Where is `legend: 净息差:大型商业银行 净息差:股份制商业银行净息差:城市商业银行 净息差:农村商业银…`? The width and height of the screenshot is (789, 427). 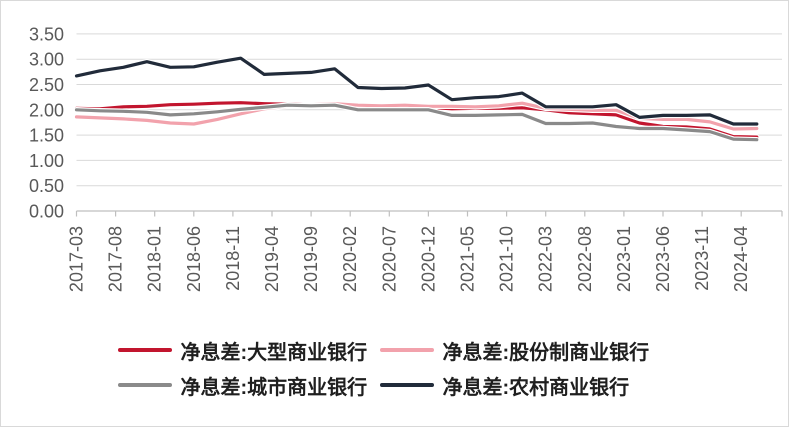
legend: 净息差:大型商业银行 净息差:股份制商业银行净息差:城市商业银行 净息差:农村商业银… is located at coordinates (394, 368).